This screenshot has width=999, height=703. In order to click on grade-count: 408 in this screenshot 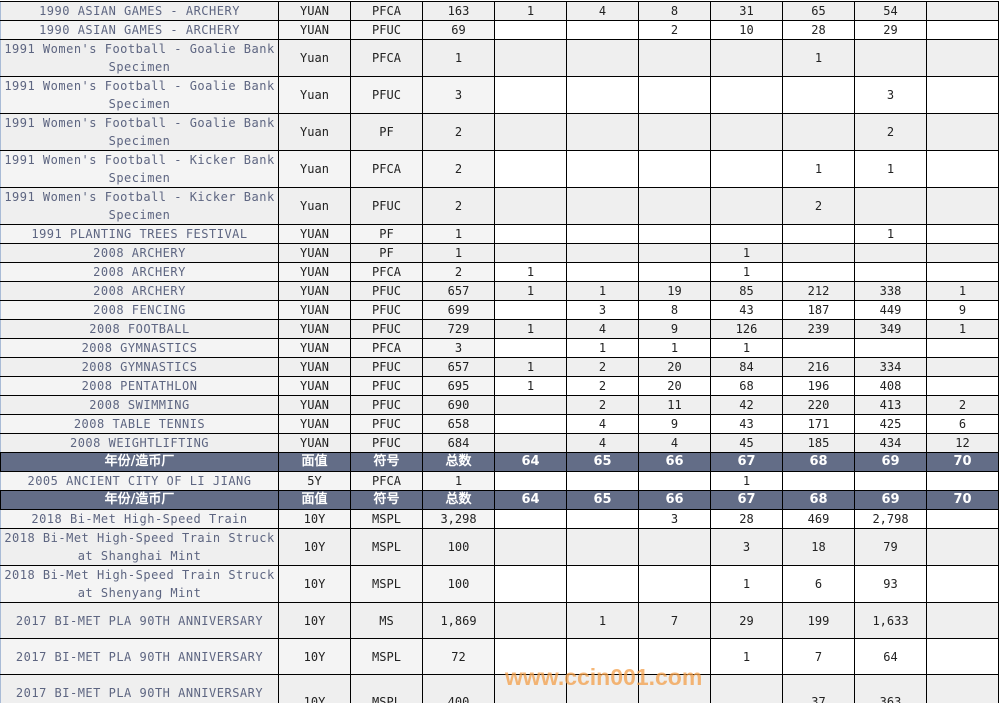, I will do `click(890, 386)`.